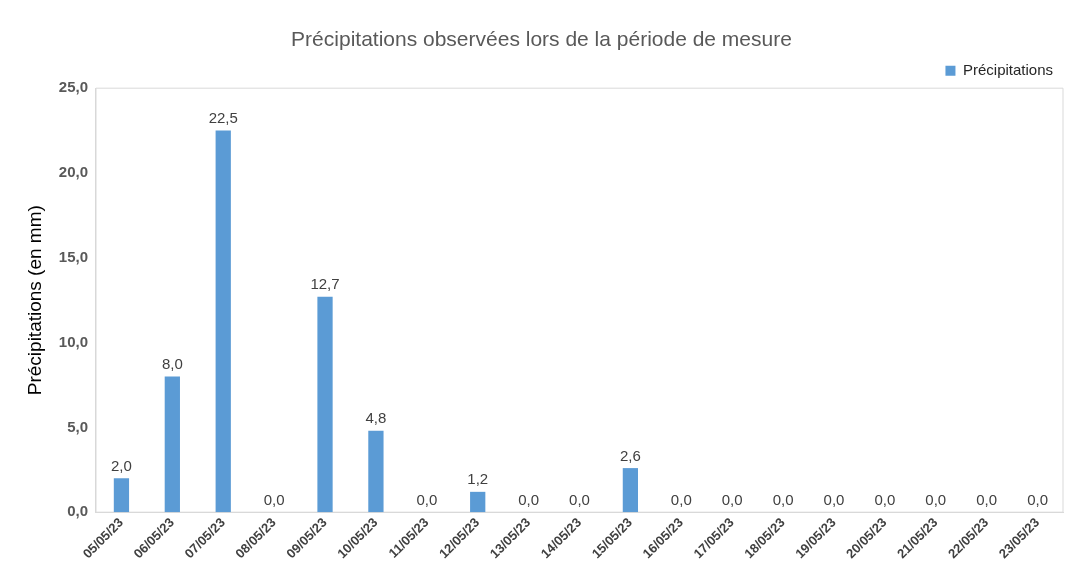 Image resolution: width=1081 pixels, height=565 pixels. Describe the element at coordinates (325, 284) in the screenshot. I see `data-label: 12,7` at that location.